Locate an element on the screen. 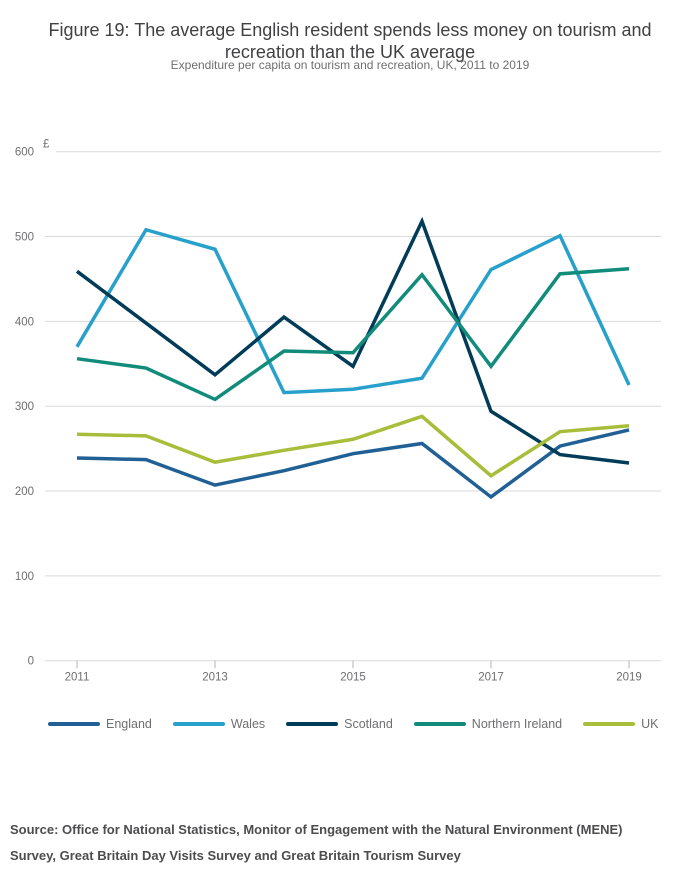  x-axis-label-2019: 2019 is located at coordinates (629, 678).